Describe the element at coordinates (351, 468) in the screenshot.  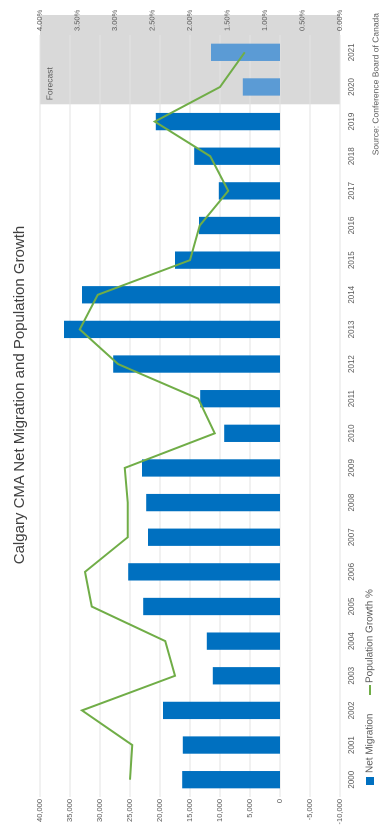
I see `x-tick-label: 2009` at that location.